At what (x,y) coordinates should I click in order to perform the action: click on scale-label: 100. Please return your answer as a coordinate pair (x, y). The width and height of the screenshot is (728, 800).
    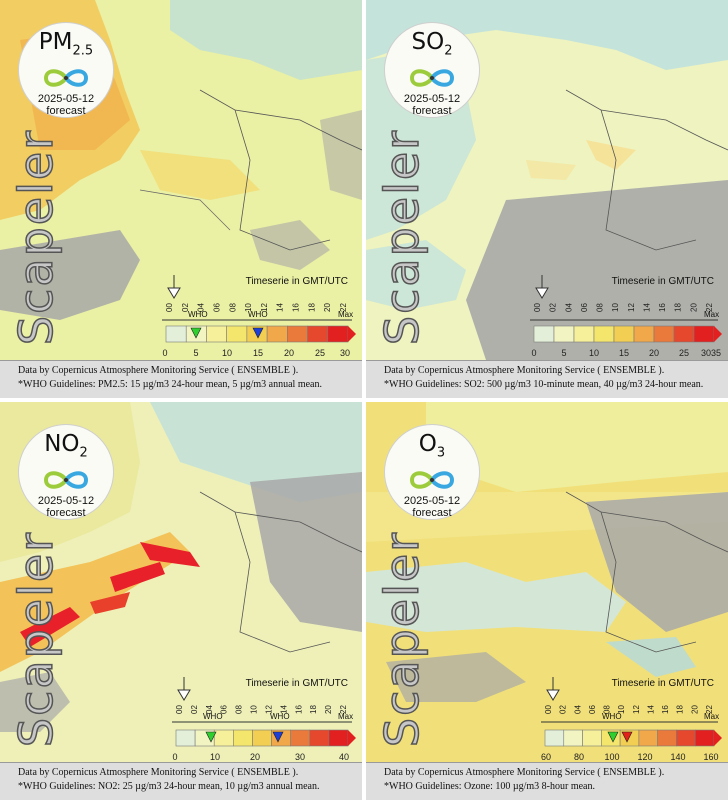
    Looking at the image, I should click on (611, 757).